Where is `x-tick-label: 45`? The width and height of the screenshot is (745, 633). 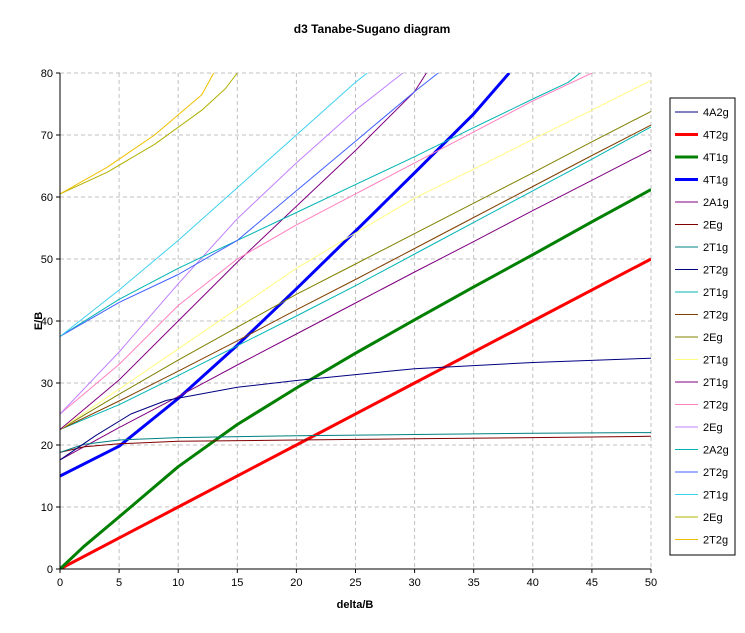
x-tick-label: 45 is located at coordinates (592, 583).